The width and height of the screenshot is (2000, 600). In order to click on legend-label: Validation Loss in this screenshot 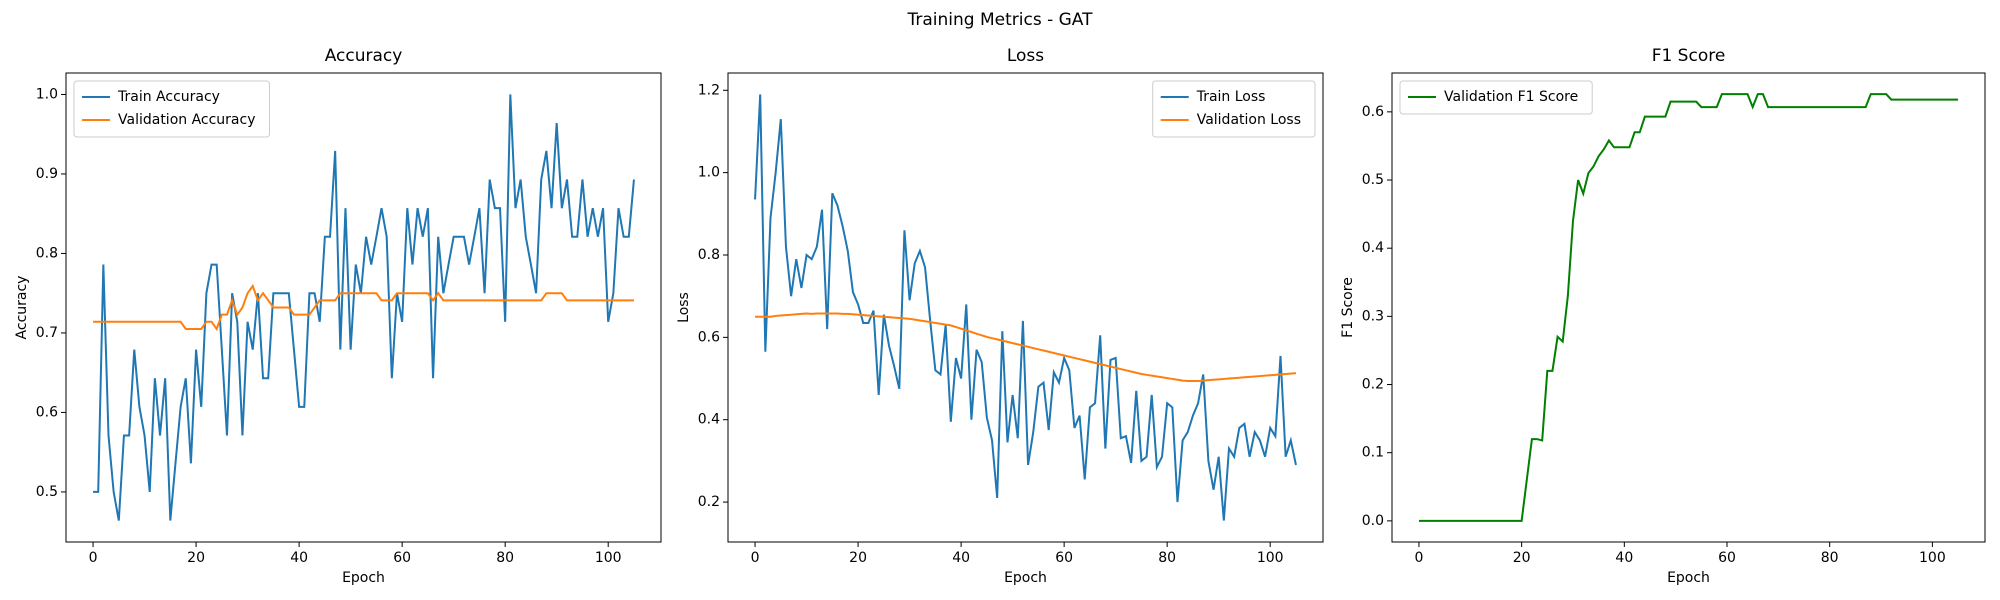, I will do `click(1249, 120)`.